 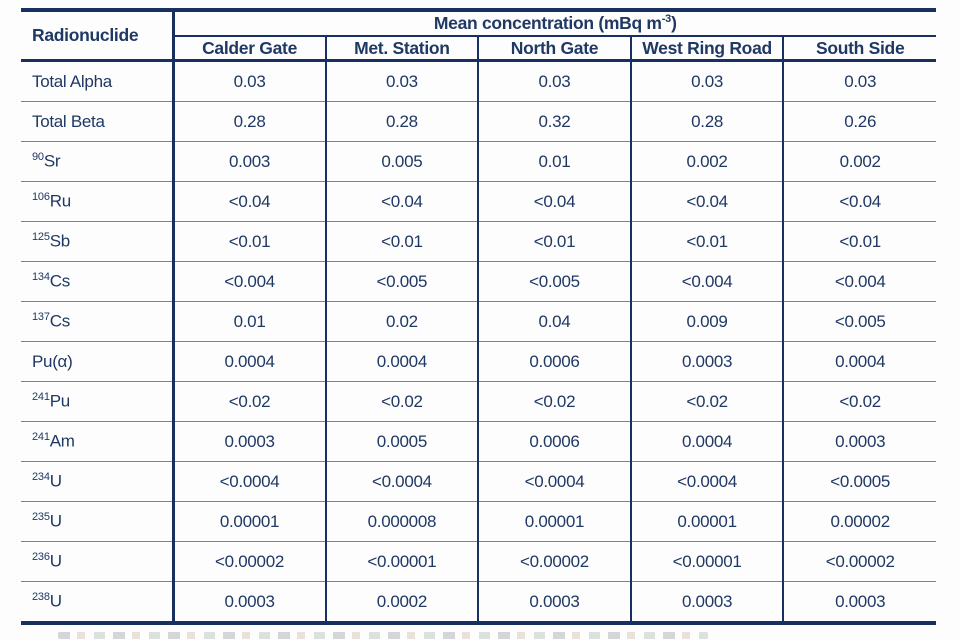 What do you see at coordinates (38, 157) in the screenshot?
I see `mass-number-superscript: 90` at bounding box center [38, 157].